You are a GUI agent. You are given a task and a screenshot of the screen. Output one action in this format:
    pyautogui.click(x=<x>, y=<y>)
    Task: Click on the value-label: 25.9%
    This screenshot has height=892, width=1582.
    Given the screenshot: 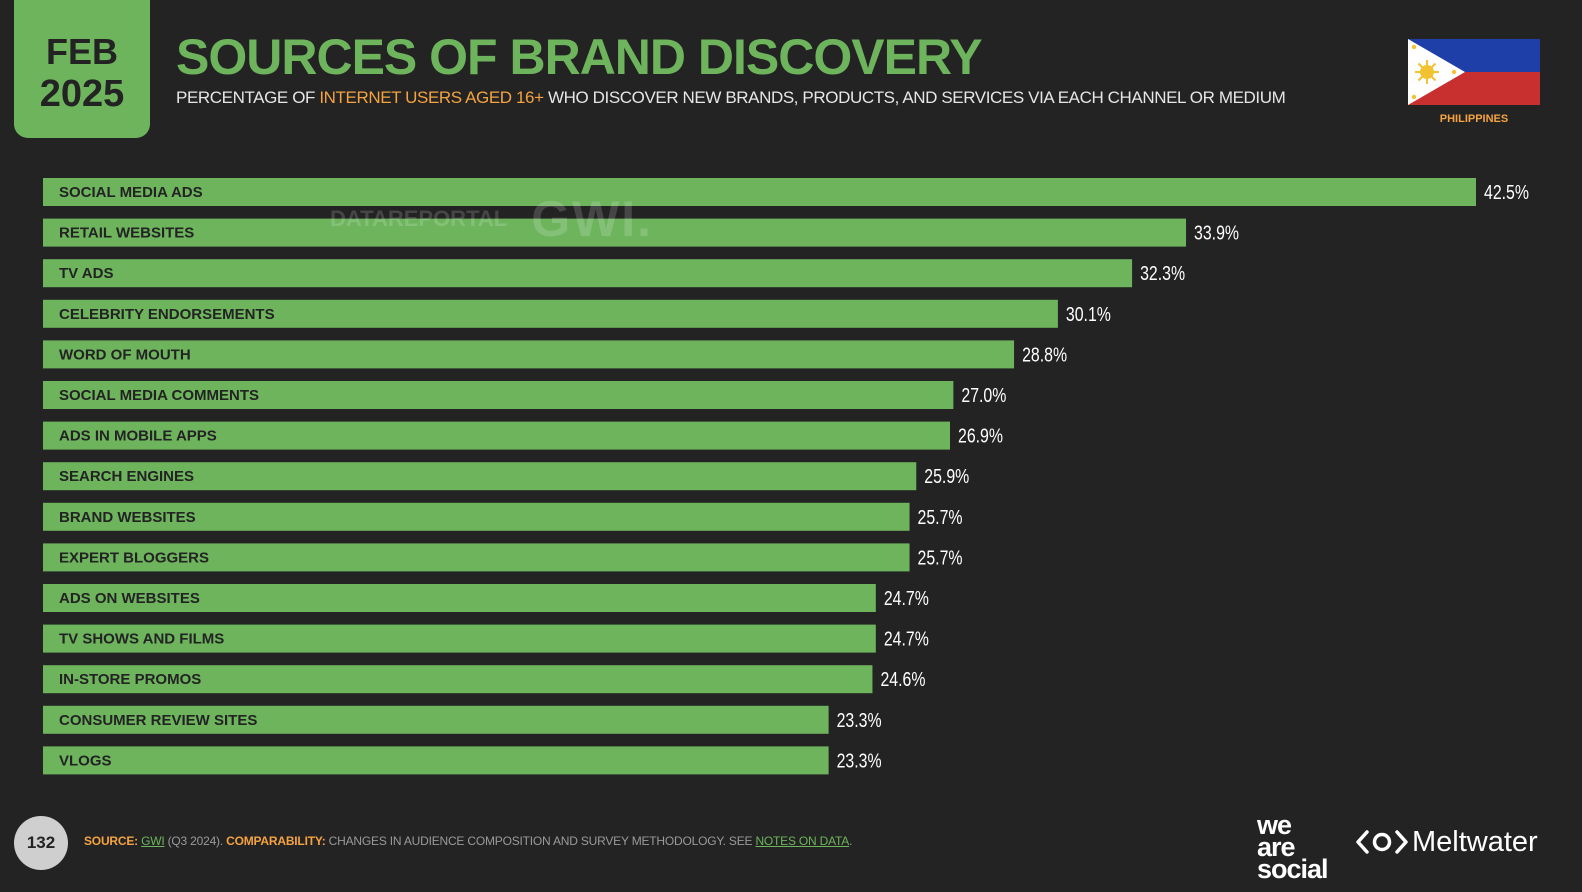 What is the action you would take?
    pyautogui.click(x=946, y=477)
    